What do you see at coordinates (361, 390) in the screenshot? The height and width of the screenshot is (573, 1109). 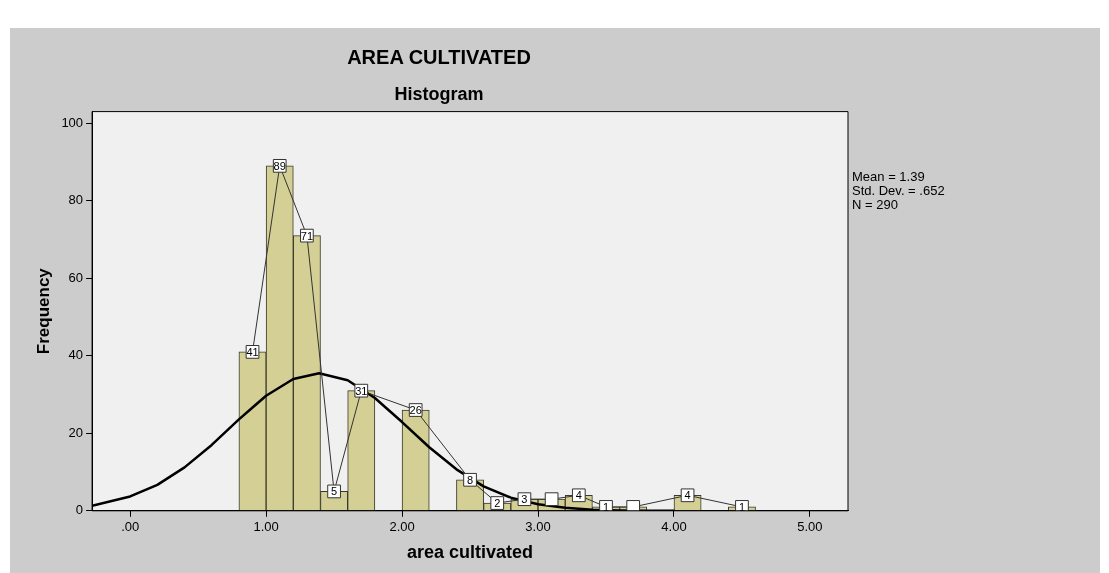 I see `data-label: 31` at bounding box center [361, 390].